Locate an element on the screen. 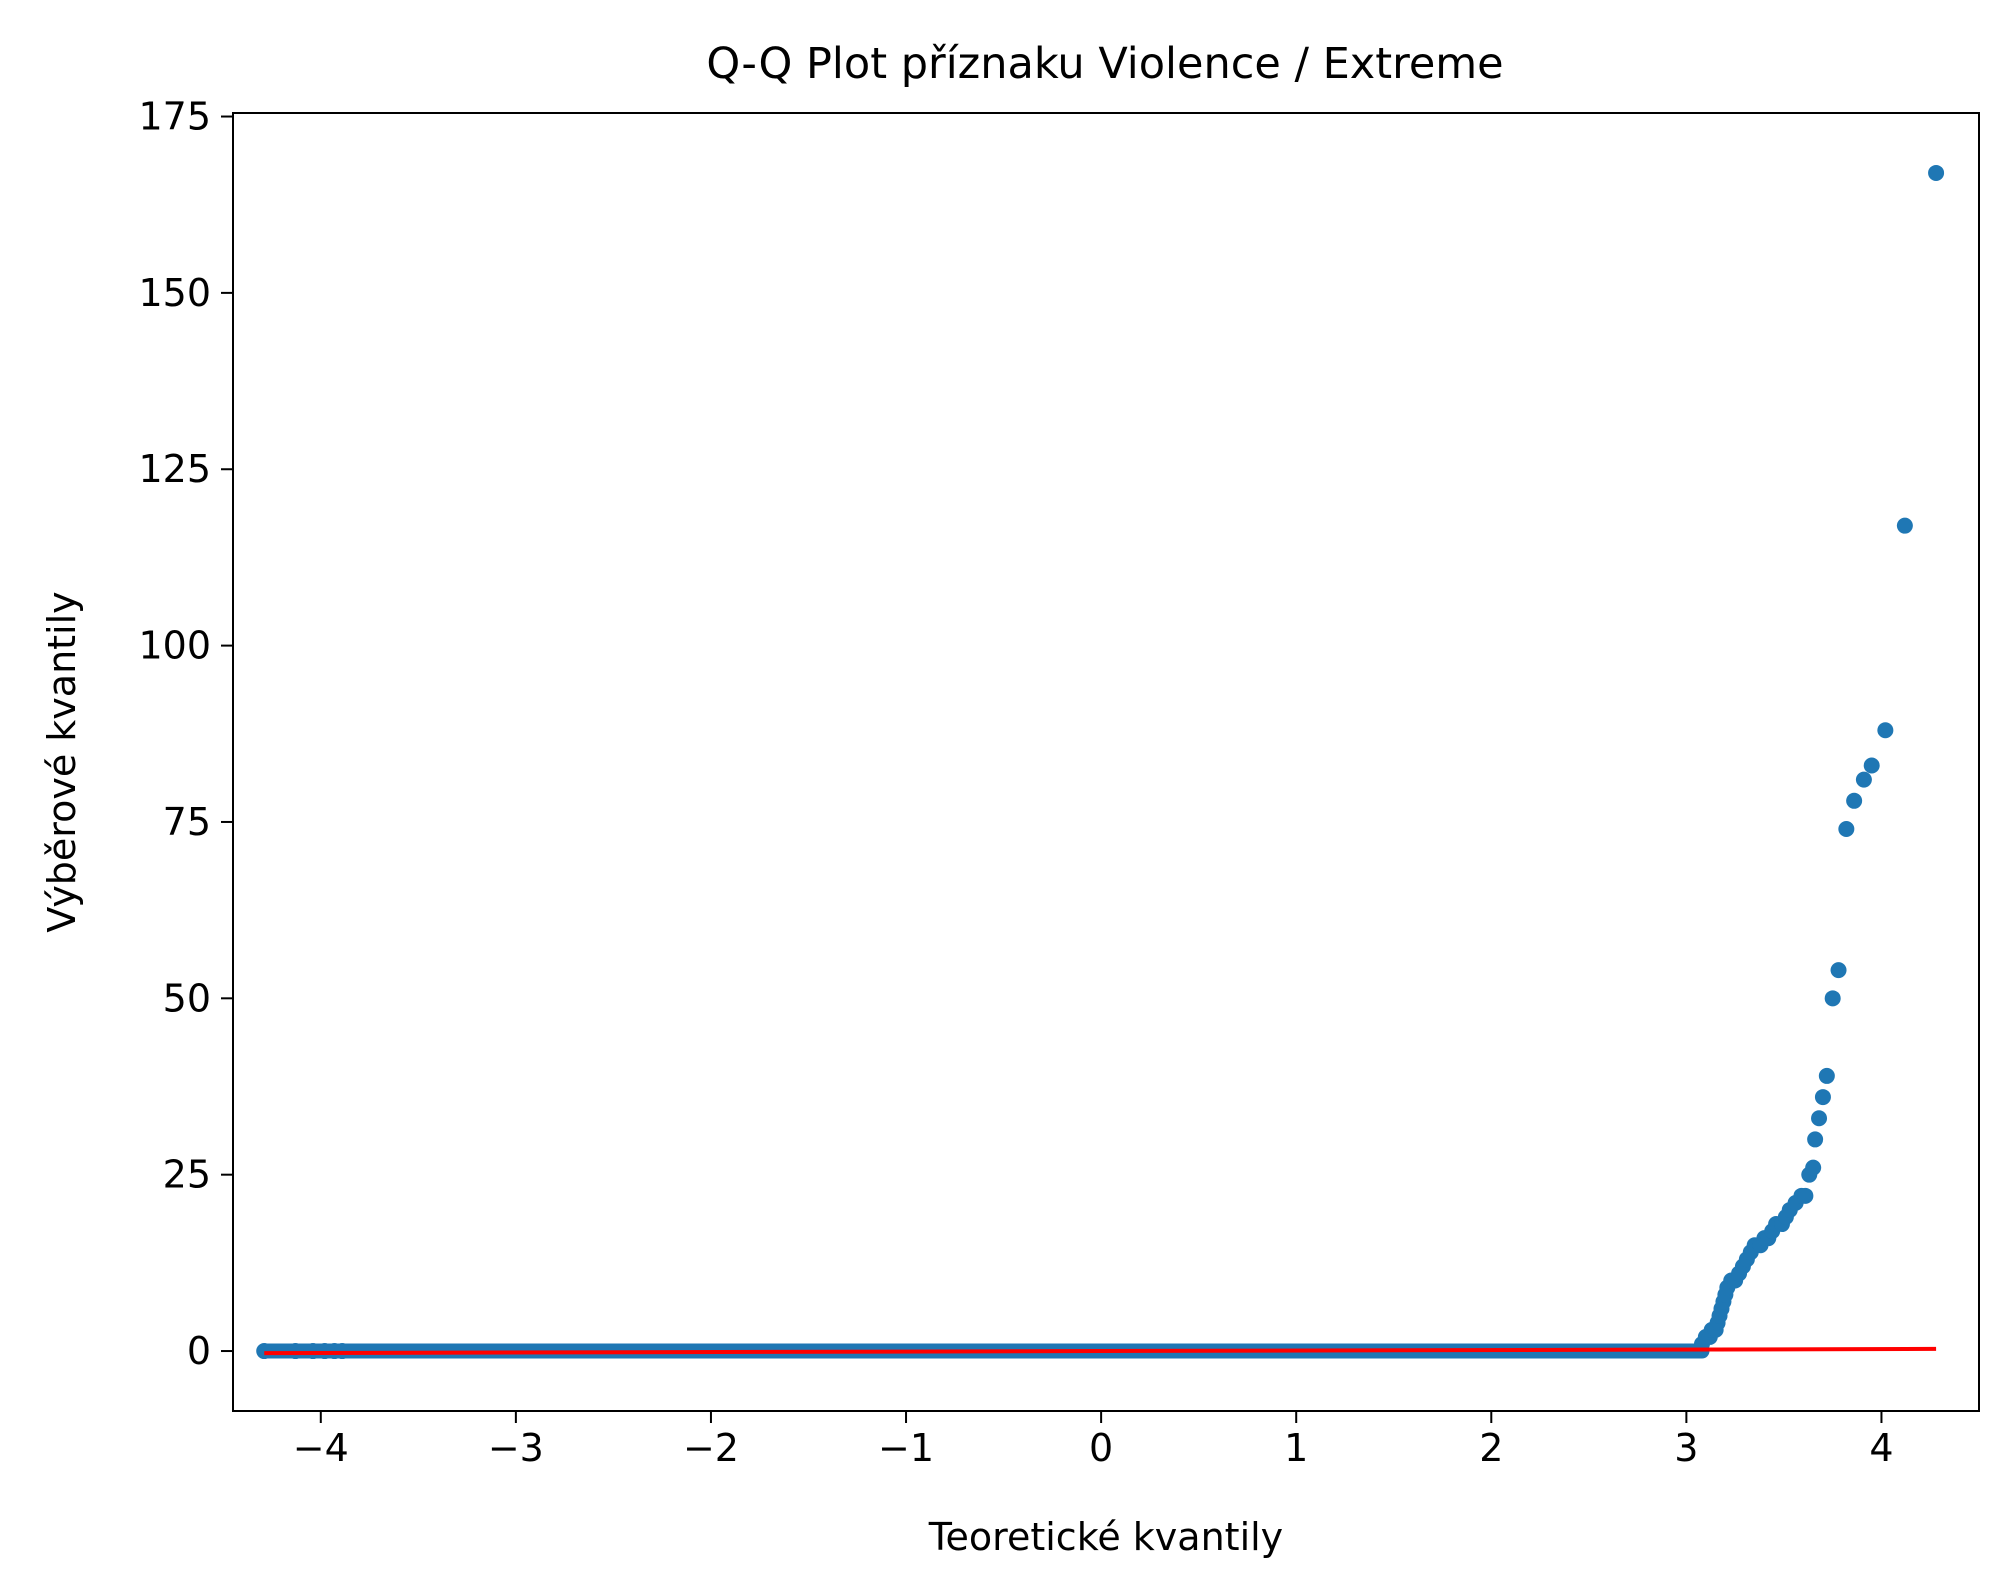 This screenshot has height=1591, width=2002. x-tick-label: −1 is located at coordinates (906, 1448).